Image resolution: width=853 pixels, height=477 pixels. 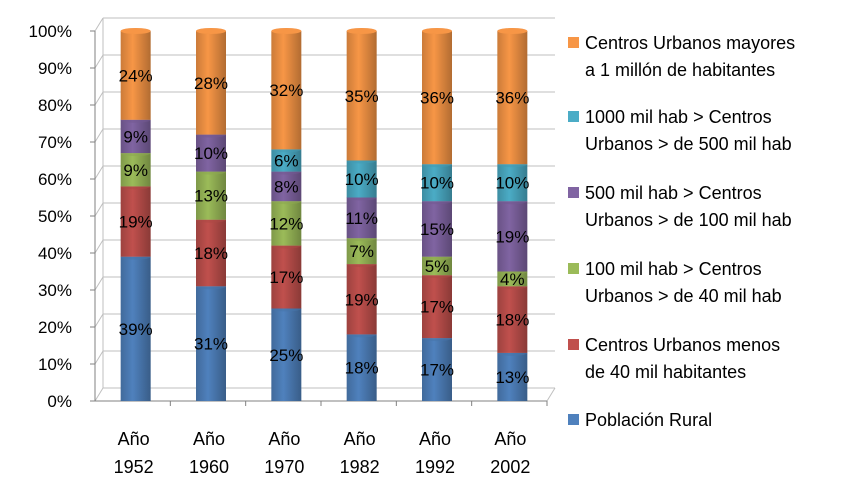 What do you see at coordinates (55, 216) in the screenshot?
I see `y-tick-label: 50%` at bounding box center [55, 216].